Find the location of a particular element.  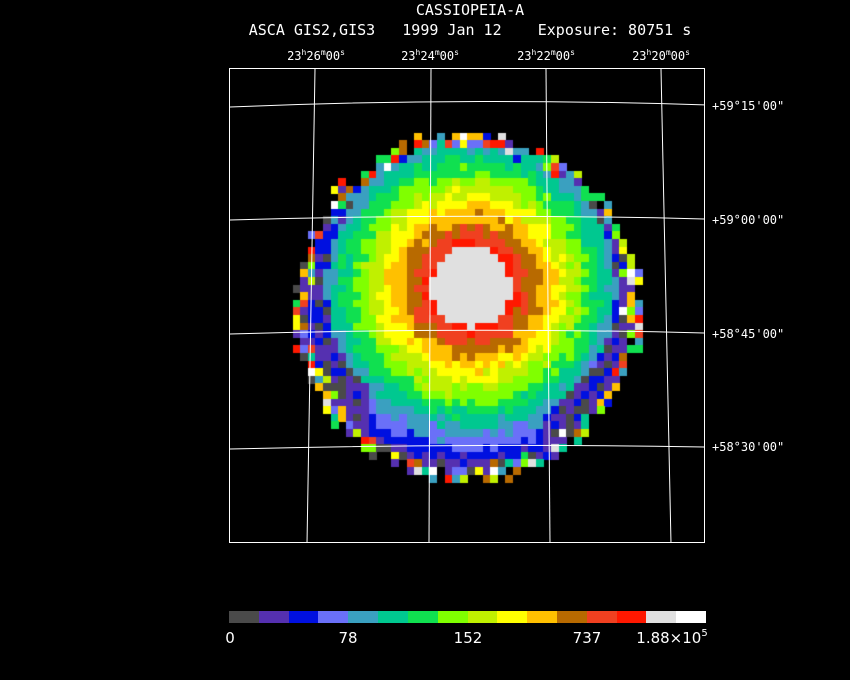

dec-tick-label: +59°15'00" is located at coordinates (748, 106).